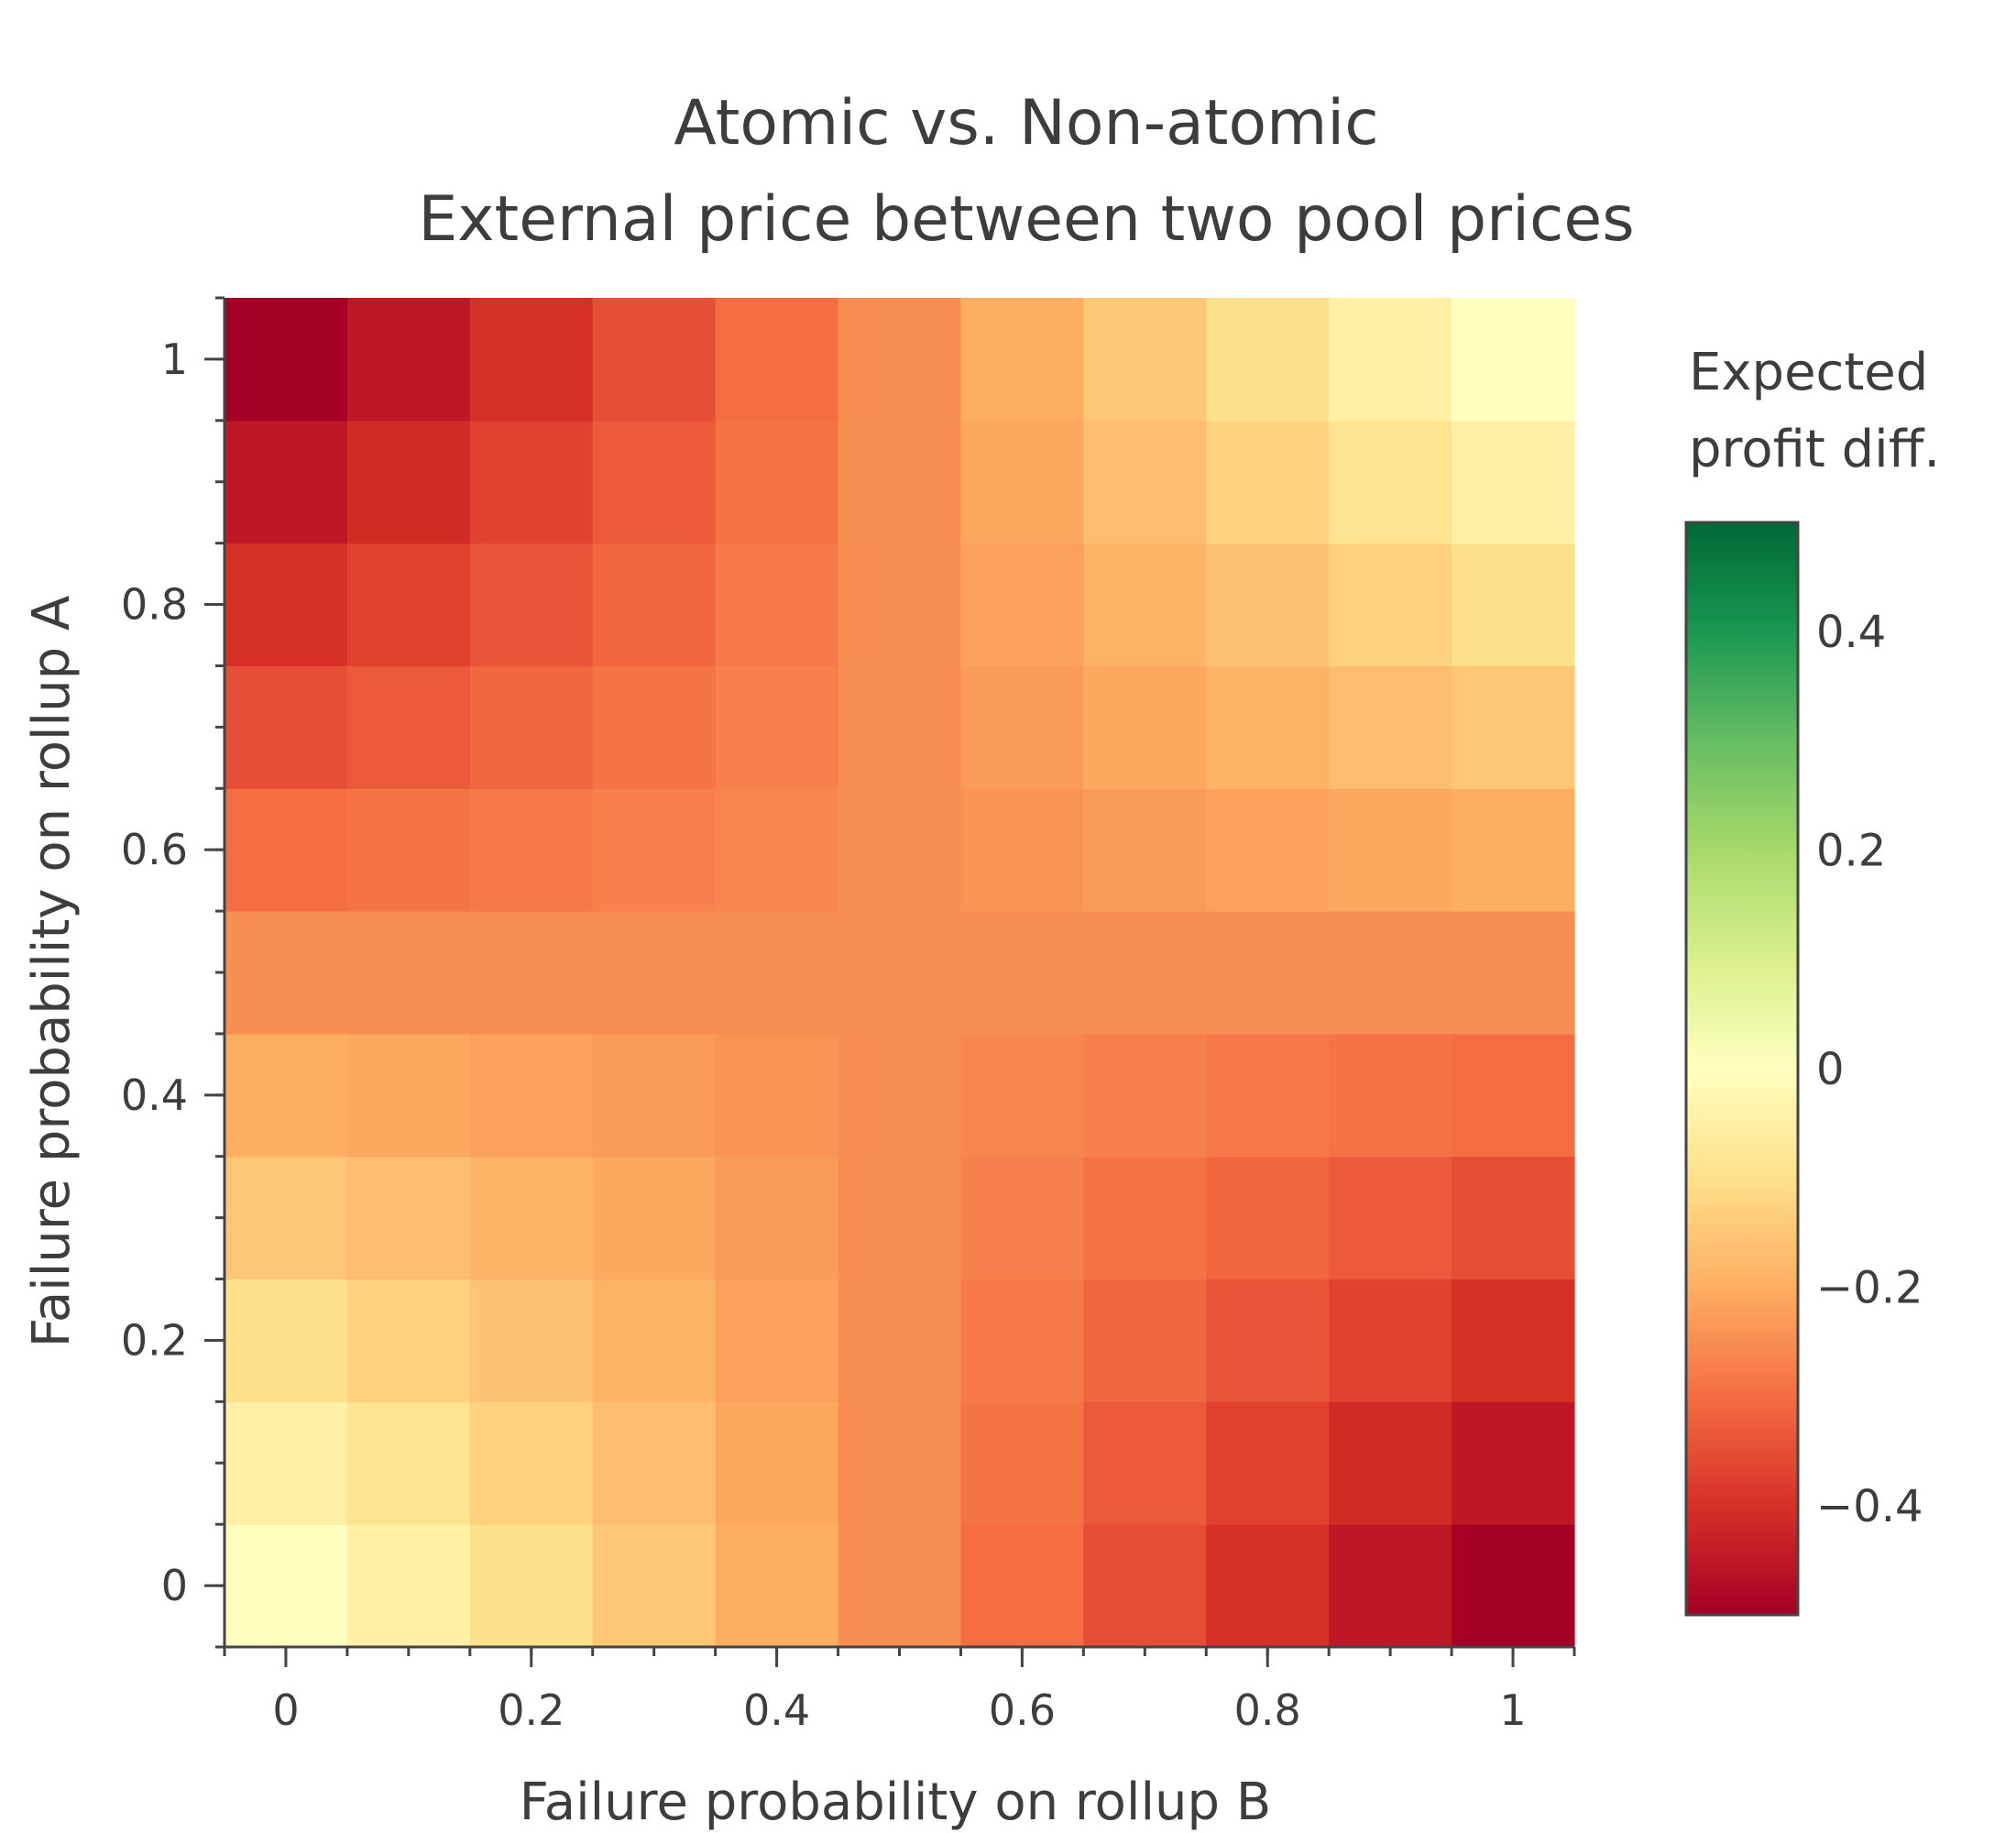 This screenshot has width=2016, height=1833. I want to click on x-tick-label: 0.4, so click(776, 1710).